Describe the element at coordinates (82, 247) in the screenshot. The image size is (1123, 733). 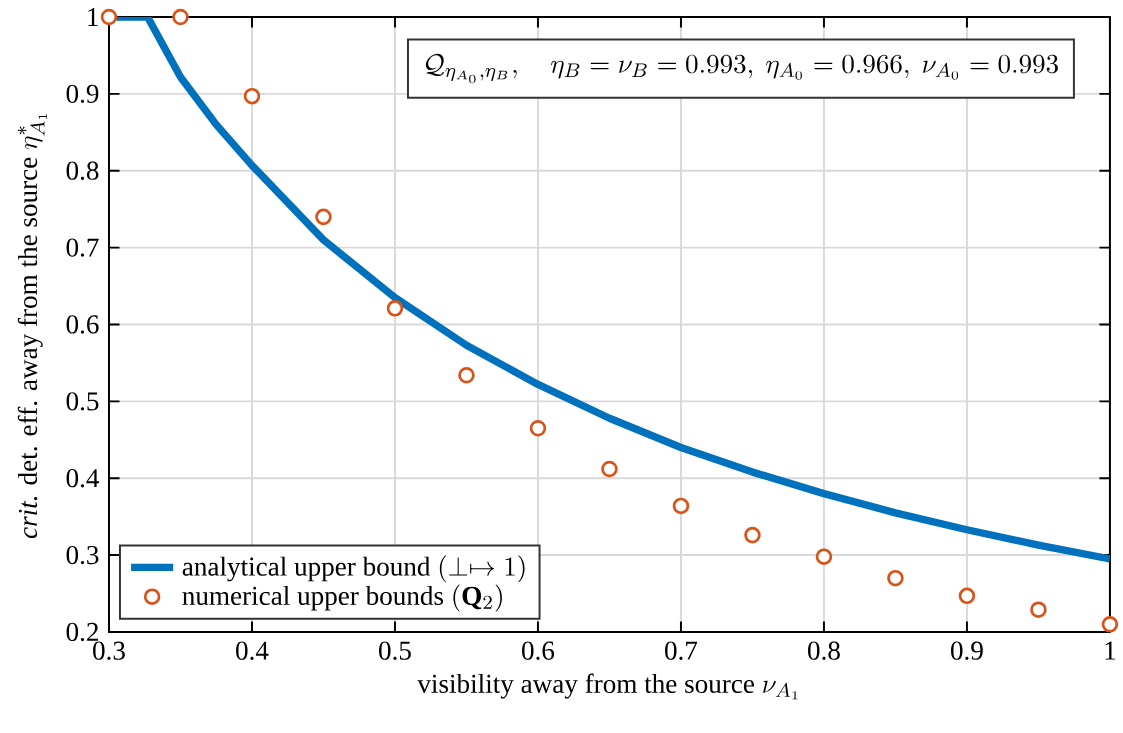
I see `y-tick-label: 0.7` at that location.